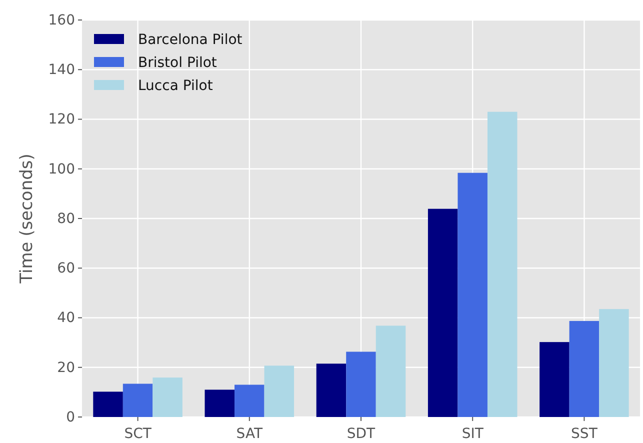  I want to click on x-tick-label: SIT, so click(473, 434).